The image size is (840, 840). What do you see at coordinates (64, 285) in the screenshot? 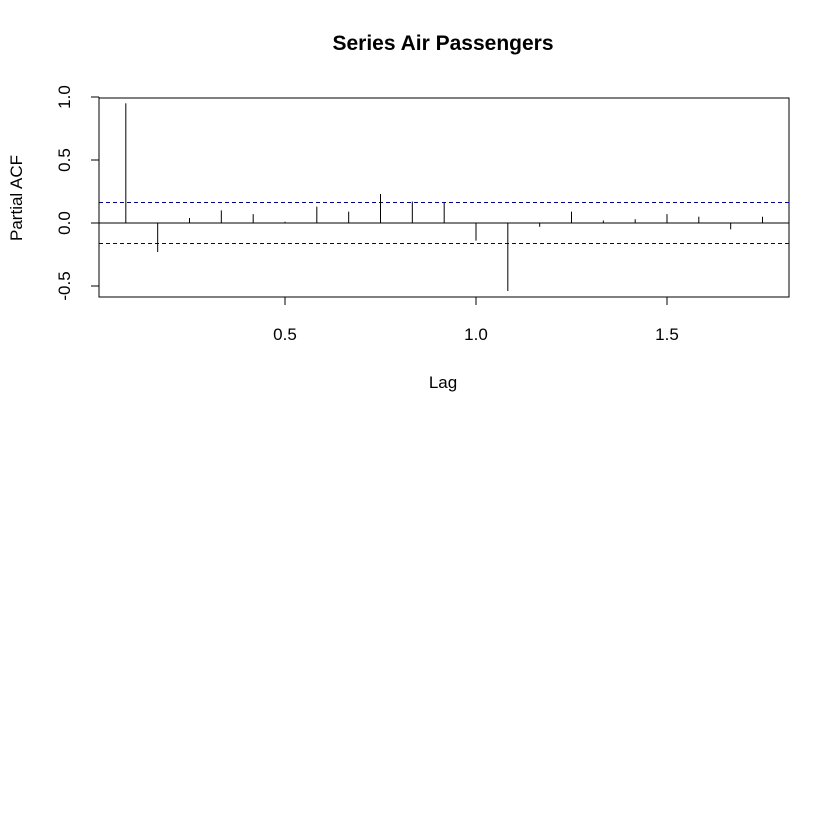
I see `y-tick-label: -0.5` at bounding box center [64, 285].